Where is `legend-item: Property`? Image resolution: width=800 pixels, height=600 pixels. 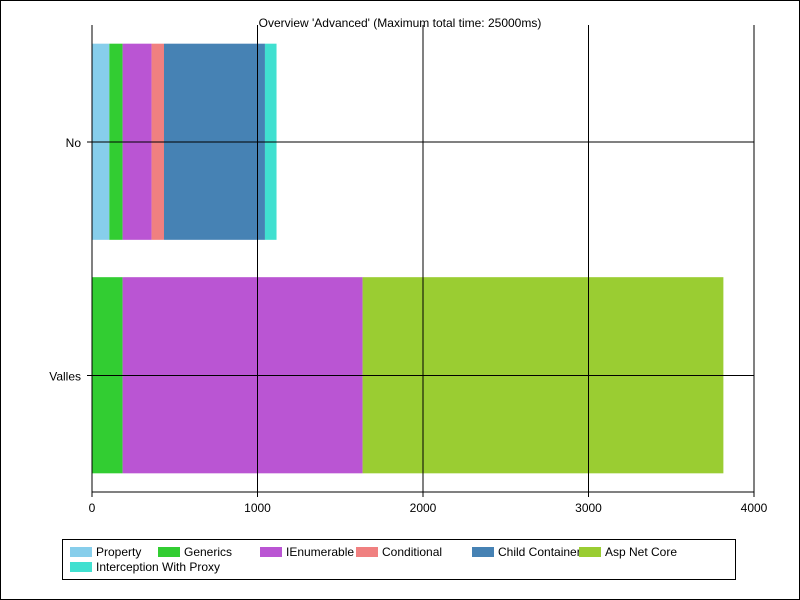 legend-item: Property is located at coordinates (105, 552).